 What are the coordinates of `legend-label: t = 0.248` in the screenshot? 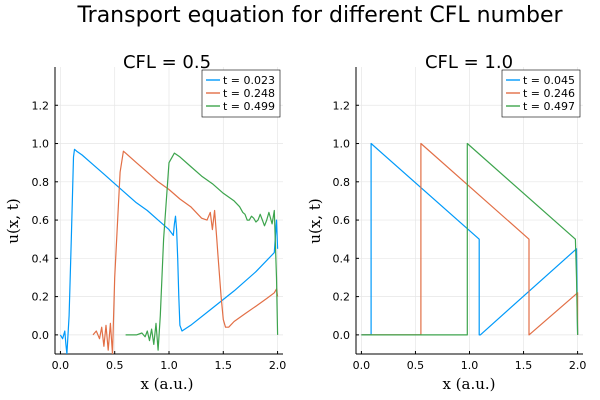 It's located at (249, 93).